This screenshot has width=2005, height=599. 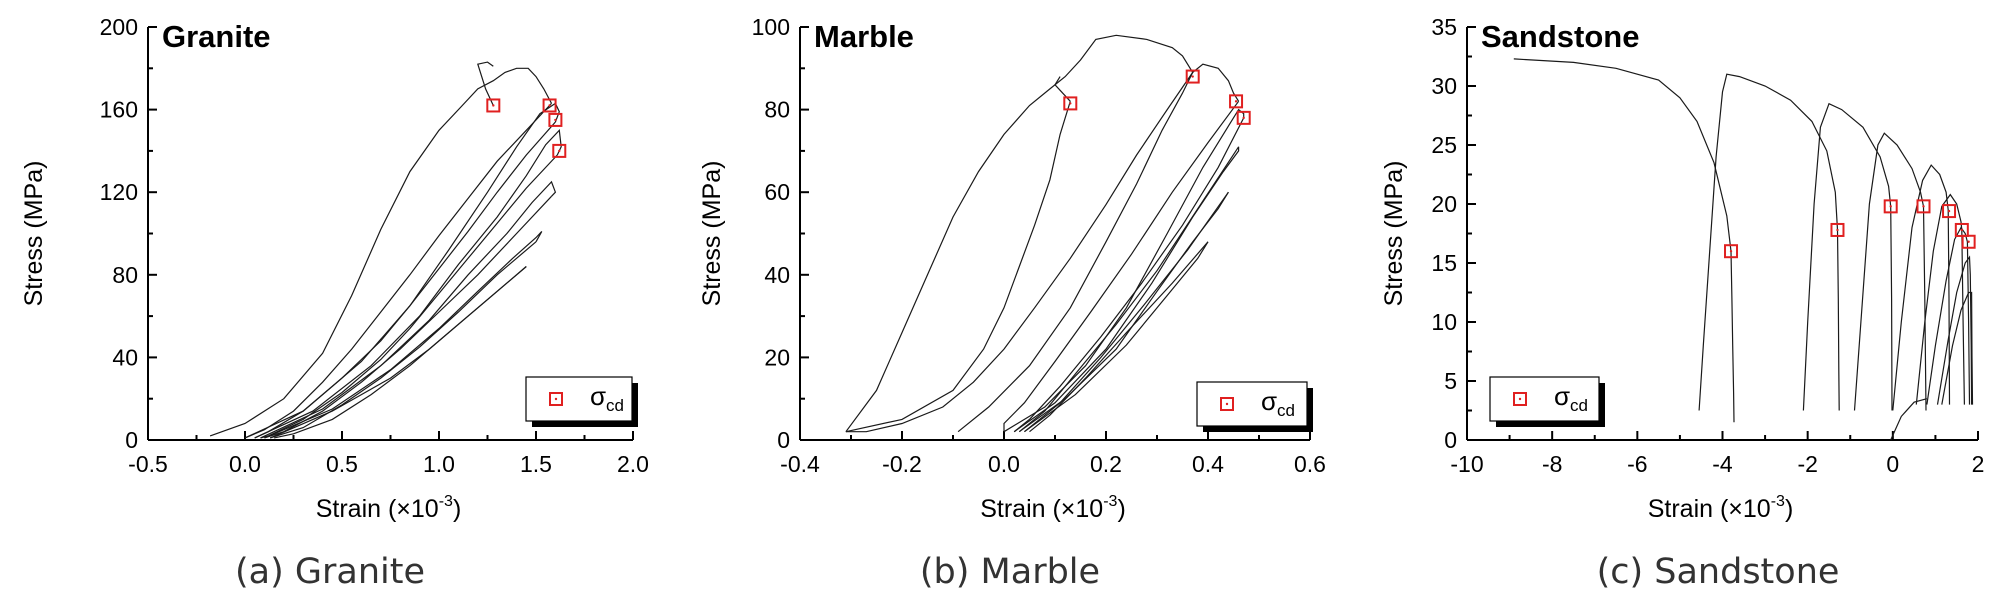 I want to click on x-axis-label-end: ), so click(x=1121, y=509).